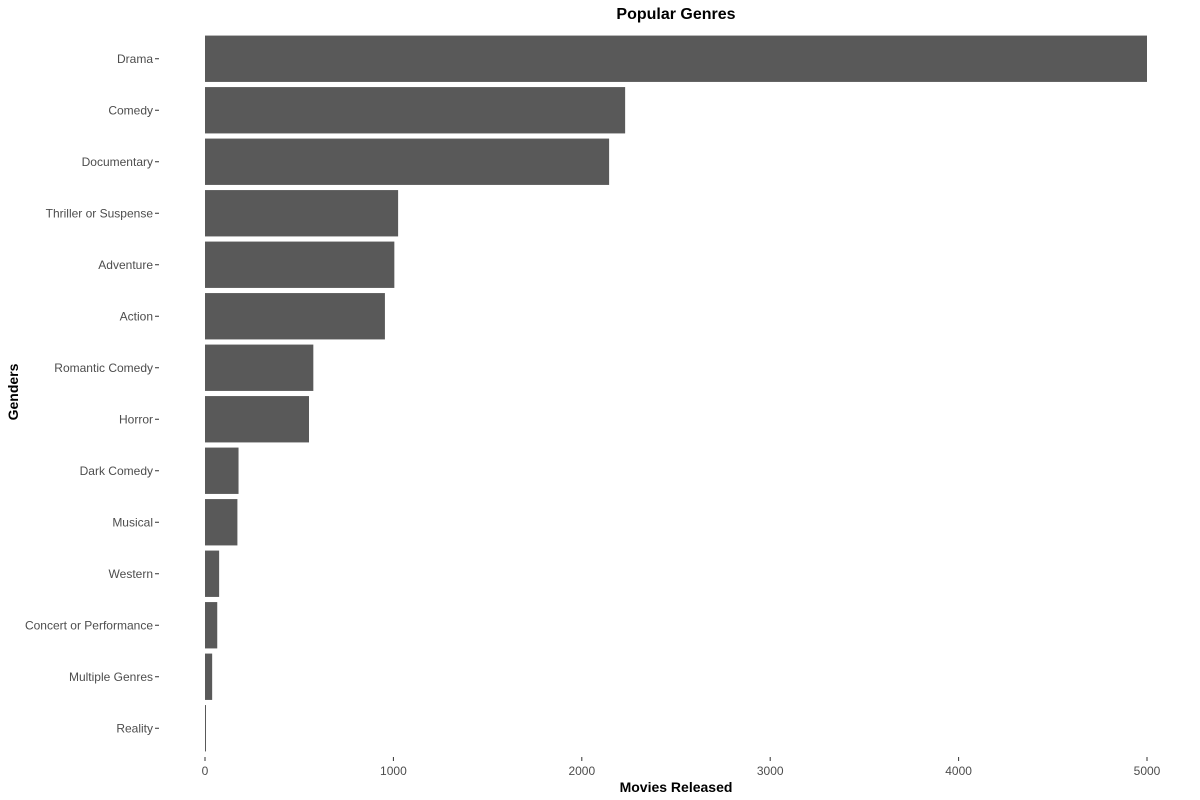 The width and height of the screenshot is (1200, 800). What do you see at coordinates (958, 771) in the screenshot?
I see `x-tick-label-4000: 4000` at bounding box center [958, 771].